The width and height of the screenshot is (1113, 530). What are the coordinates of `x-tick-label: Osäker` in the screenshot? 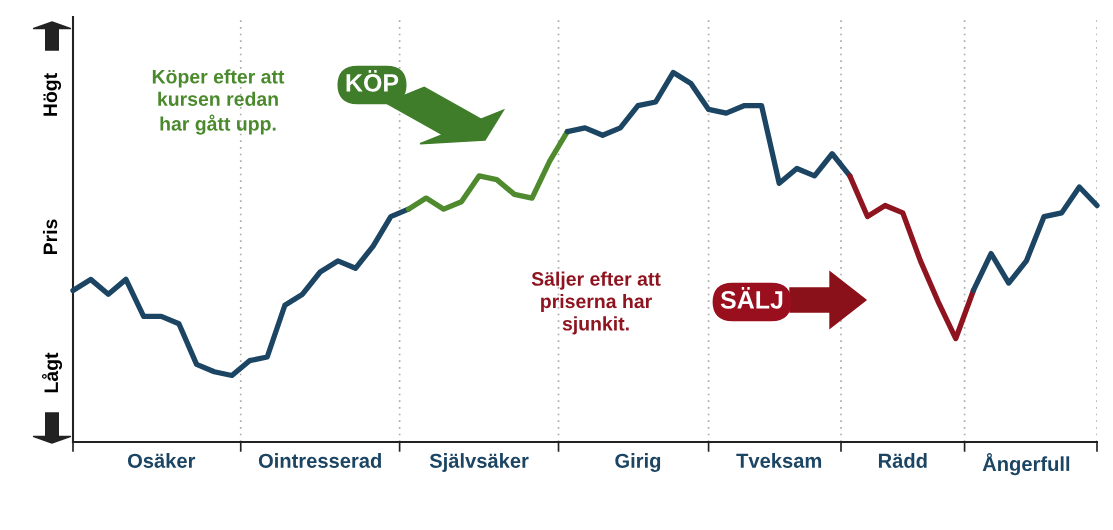 It's located at (161, 460).